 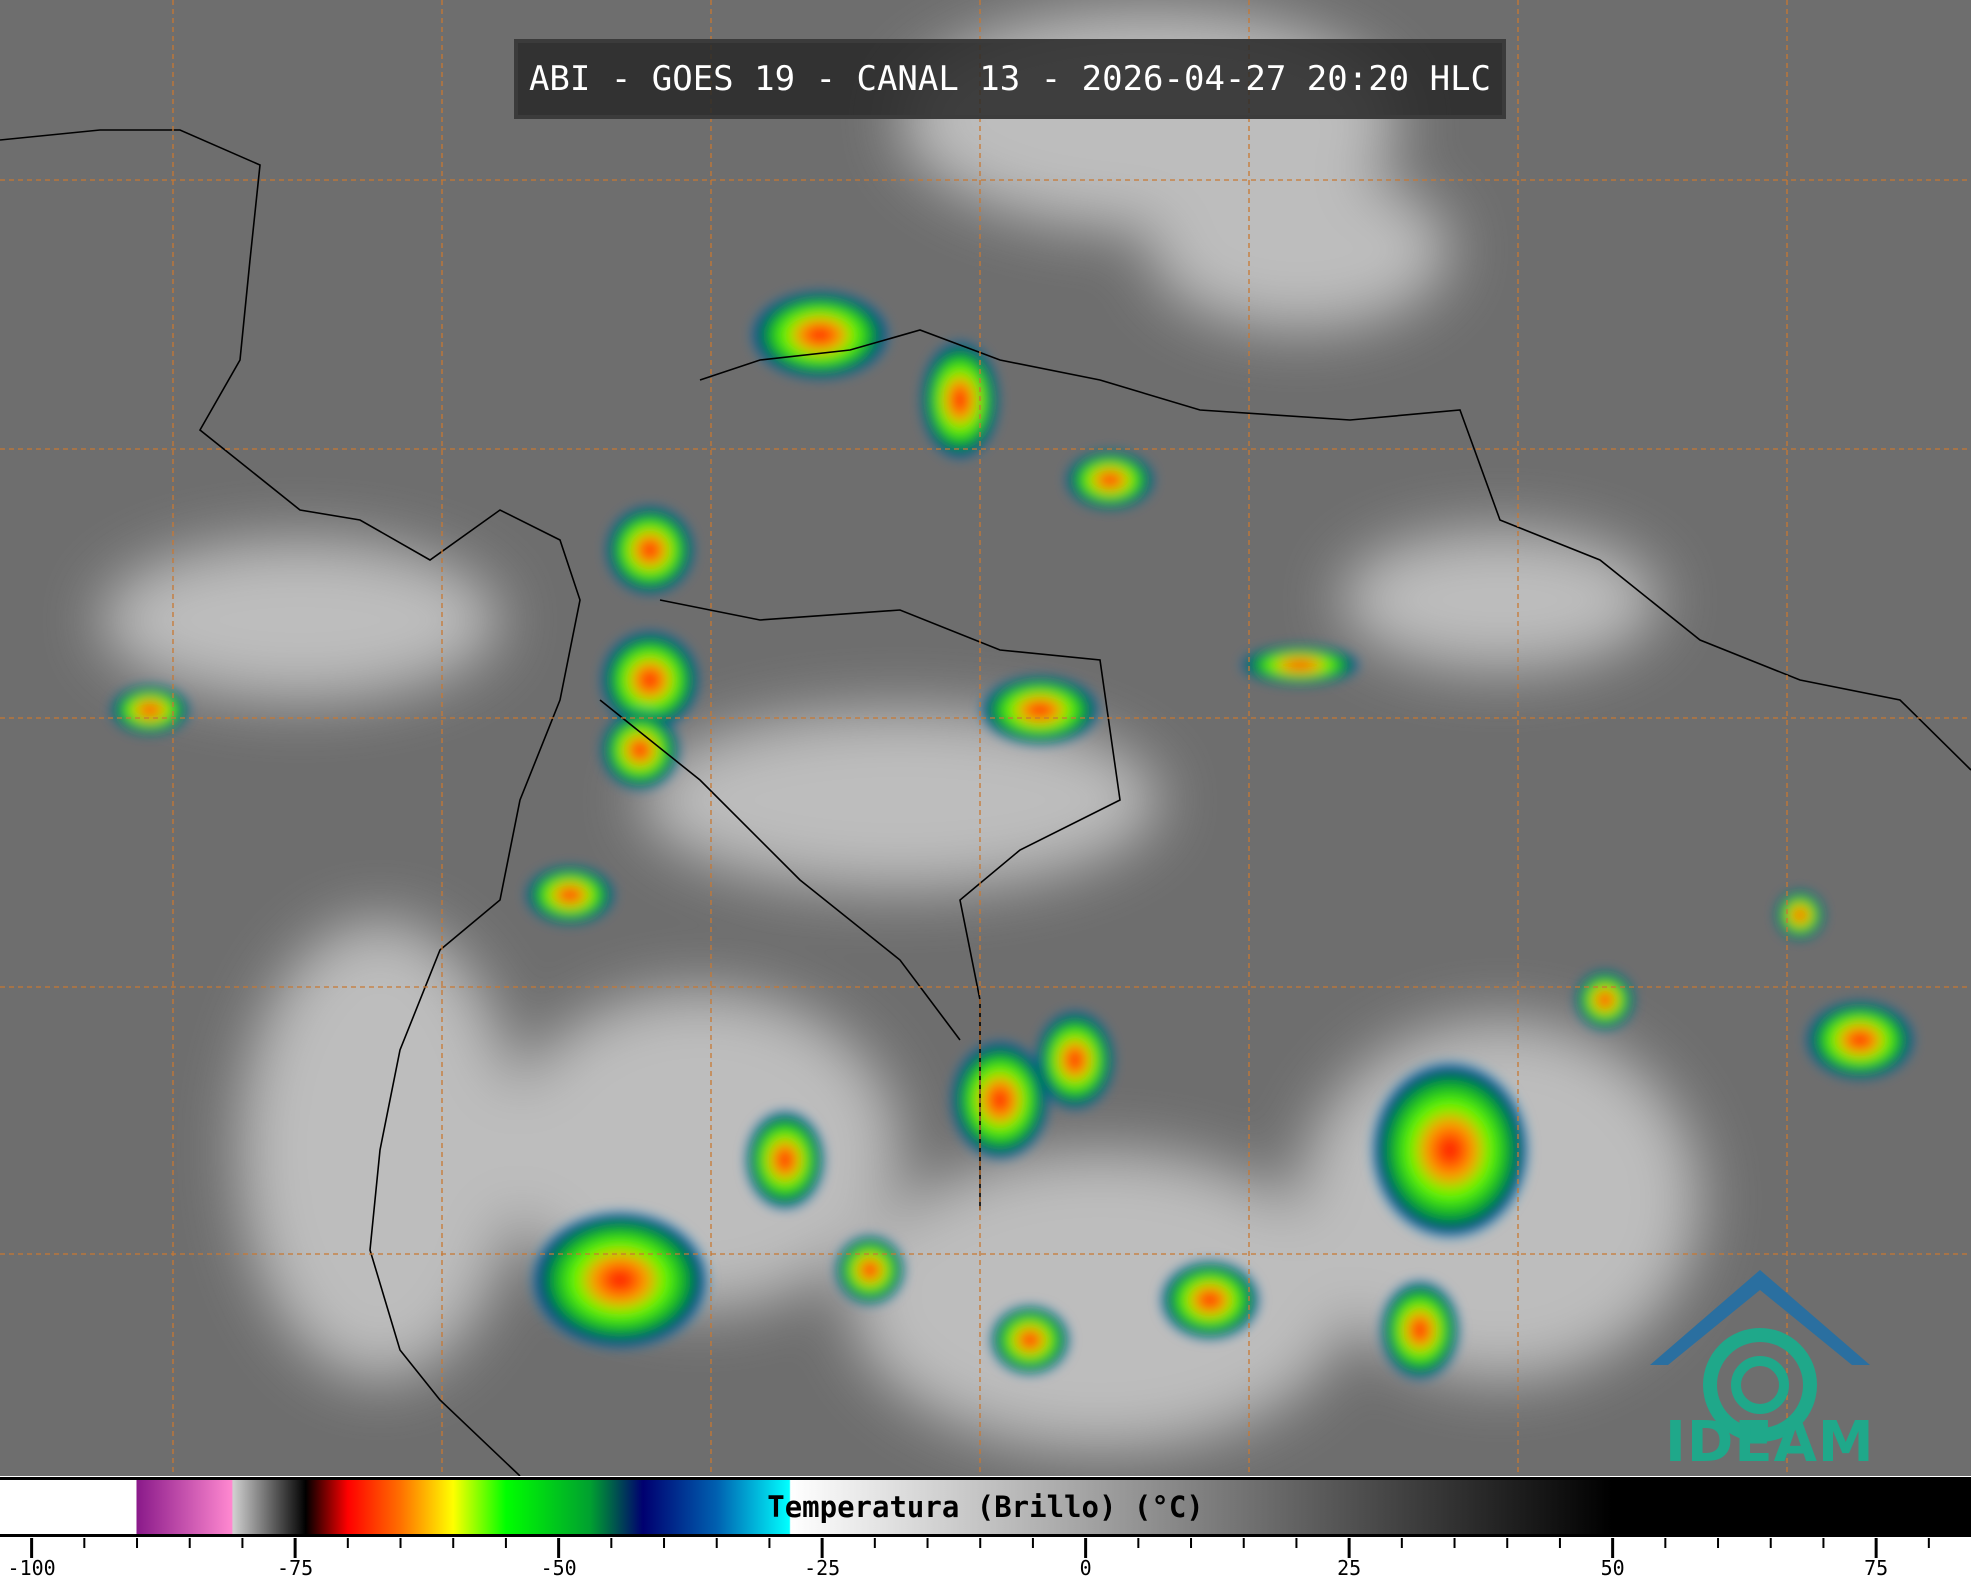 What do you see at coordinates (1086, 1566) in the screenshot?
I see `tick-label: 0` at bounding box center [1086, 1566].